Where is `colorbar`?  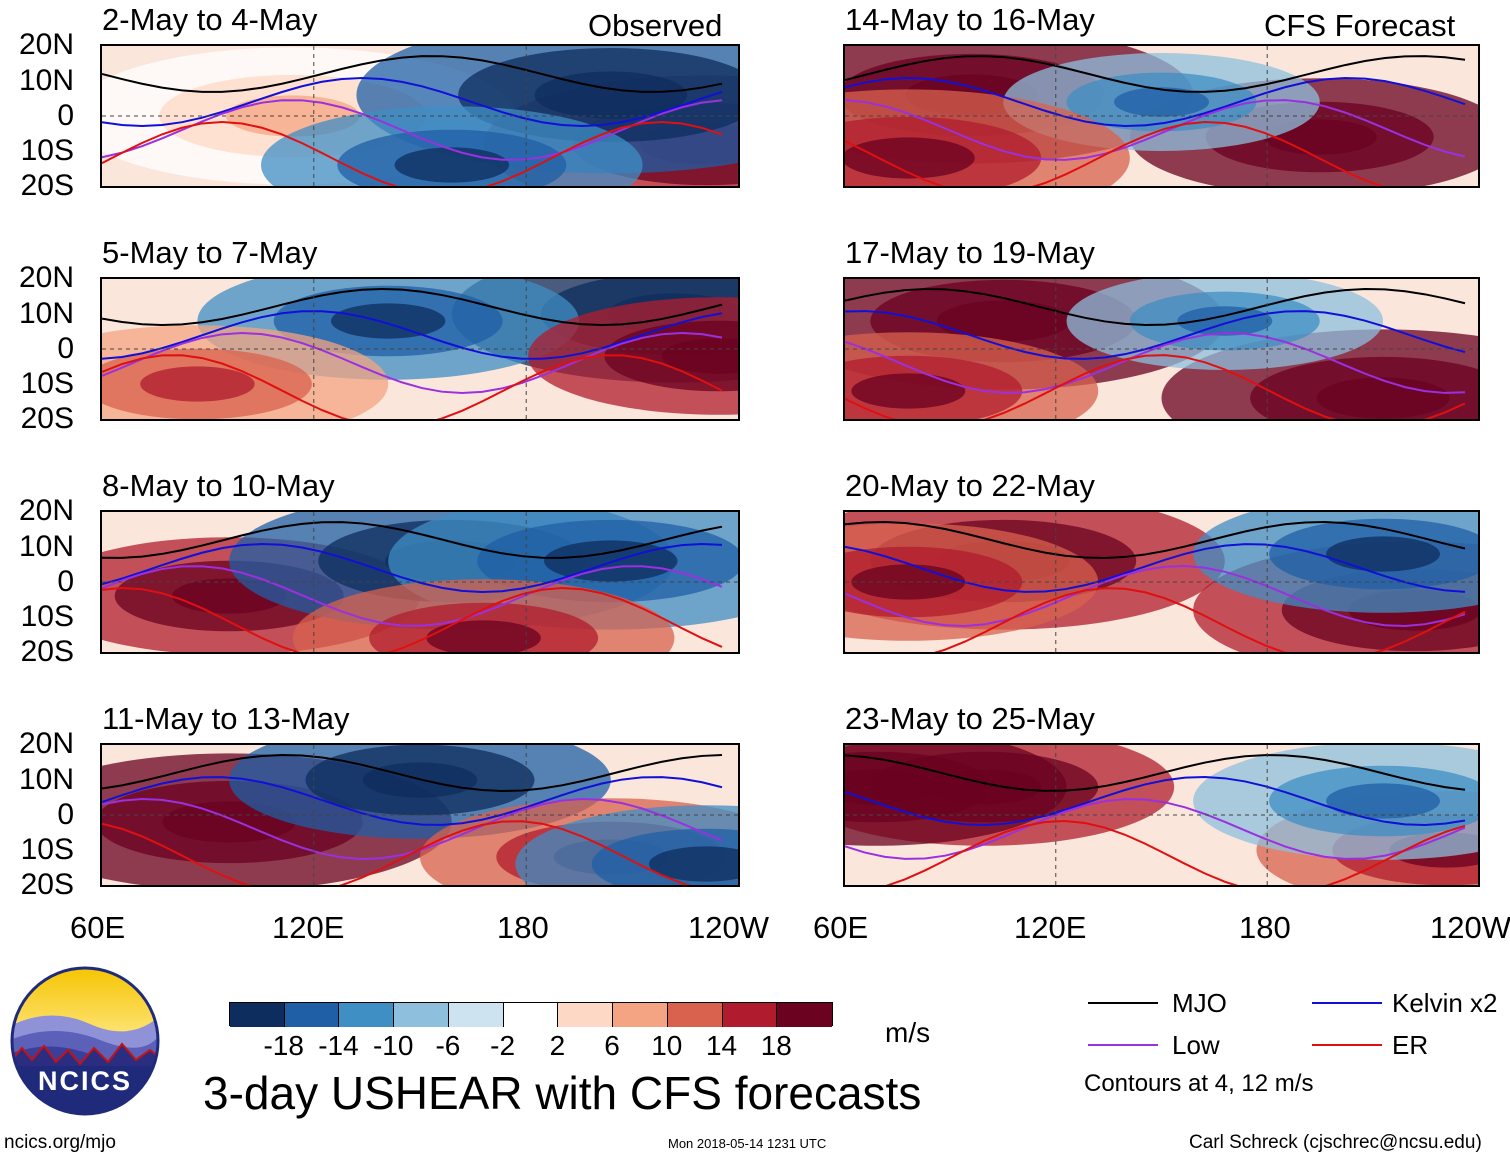
colorbar is located at coordinates (531, 1014).